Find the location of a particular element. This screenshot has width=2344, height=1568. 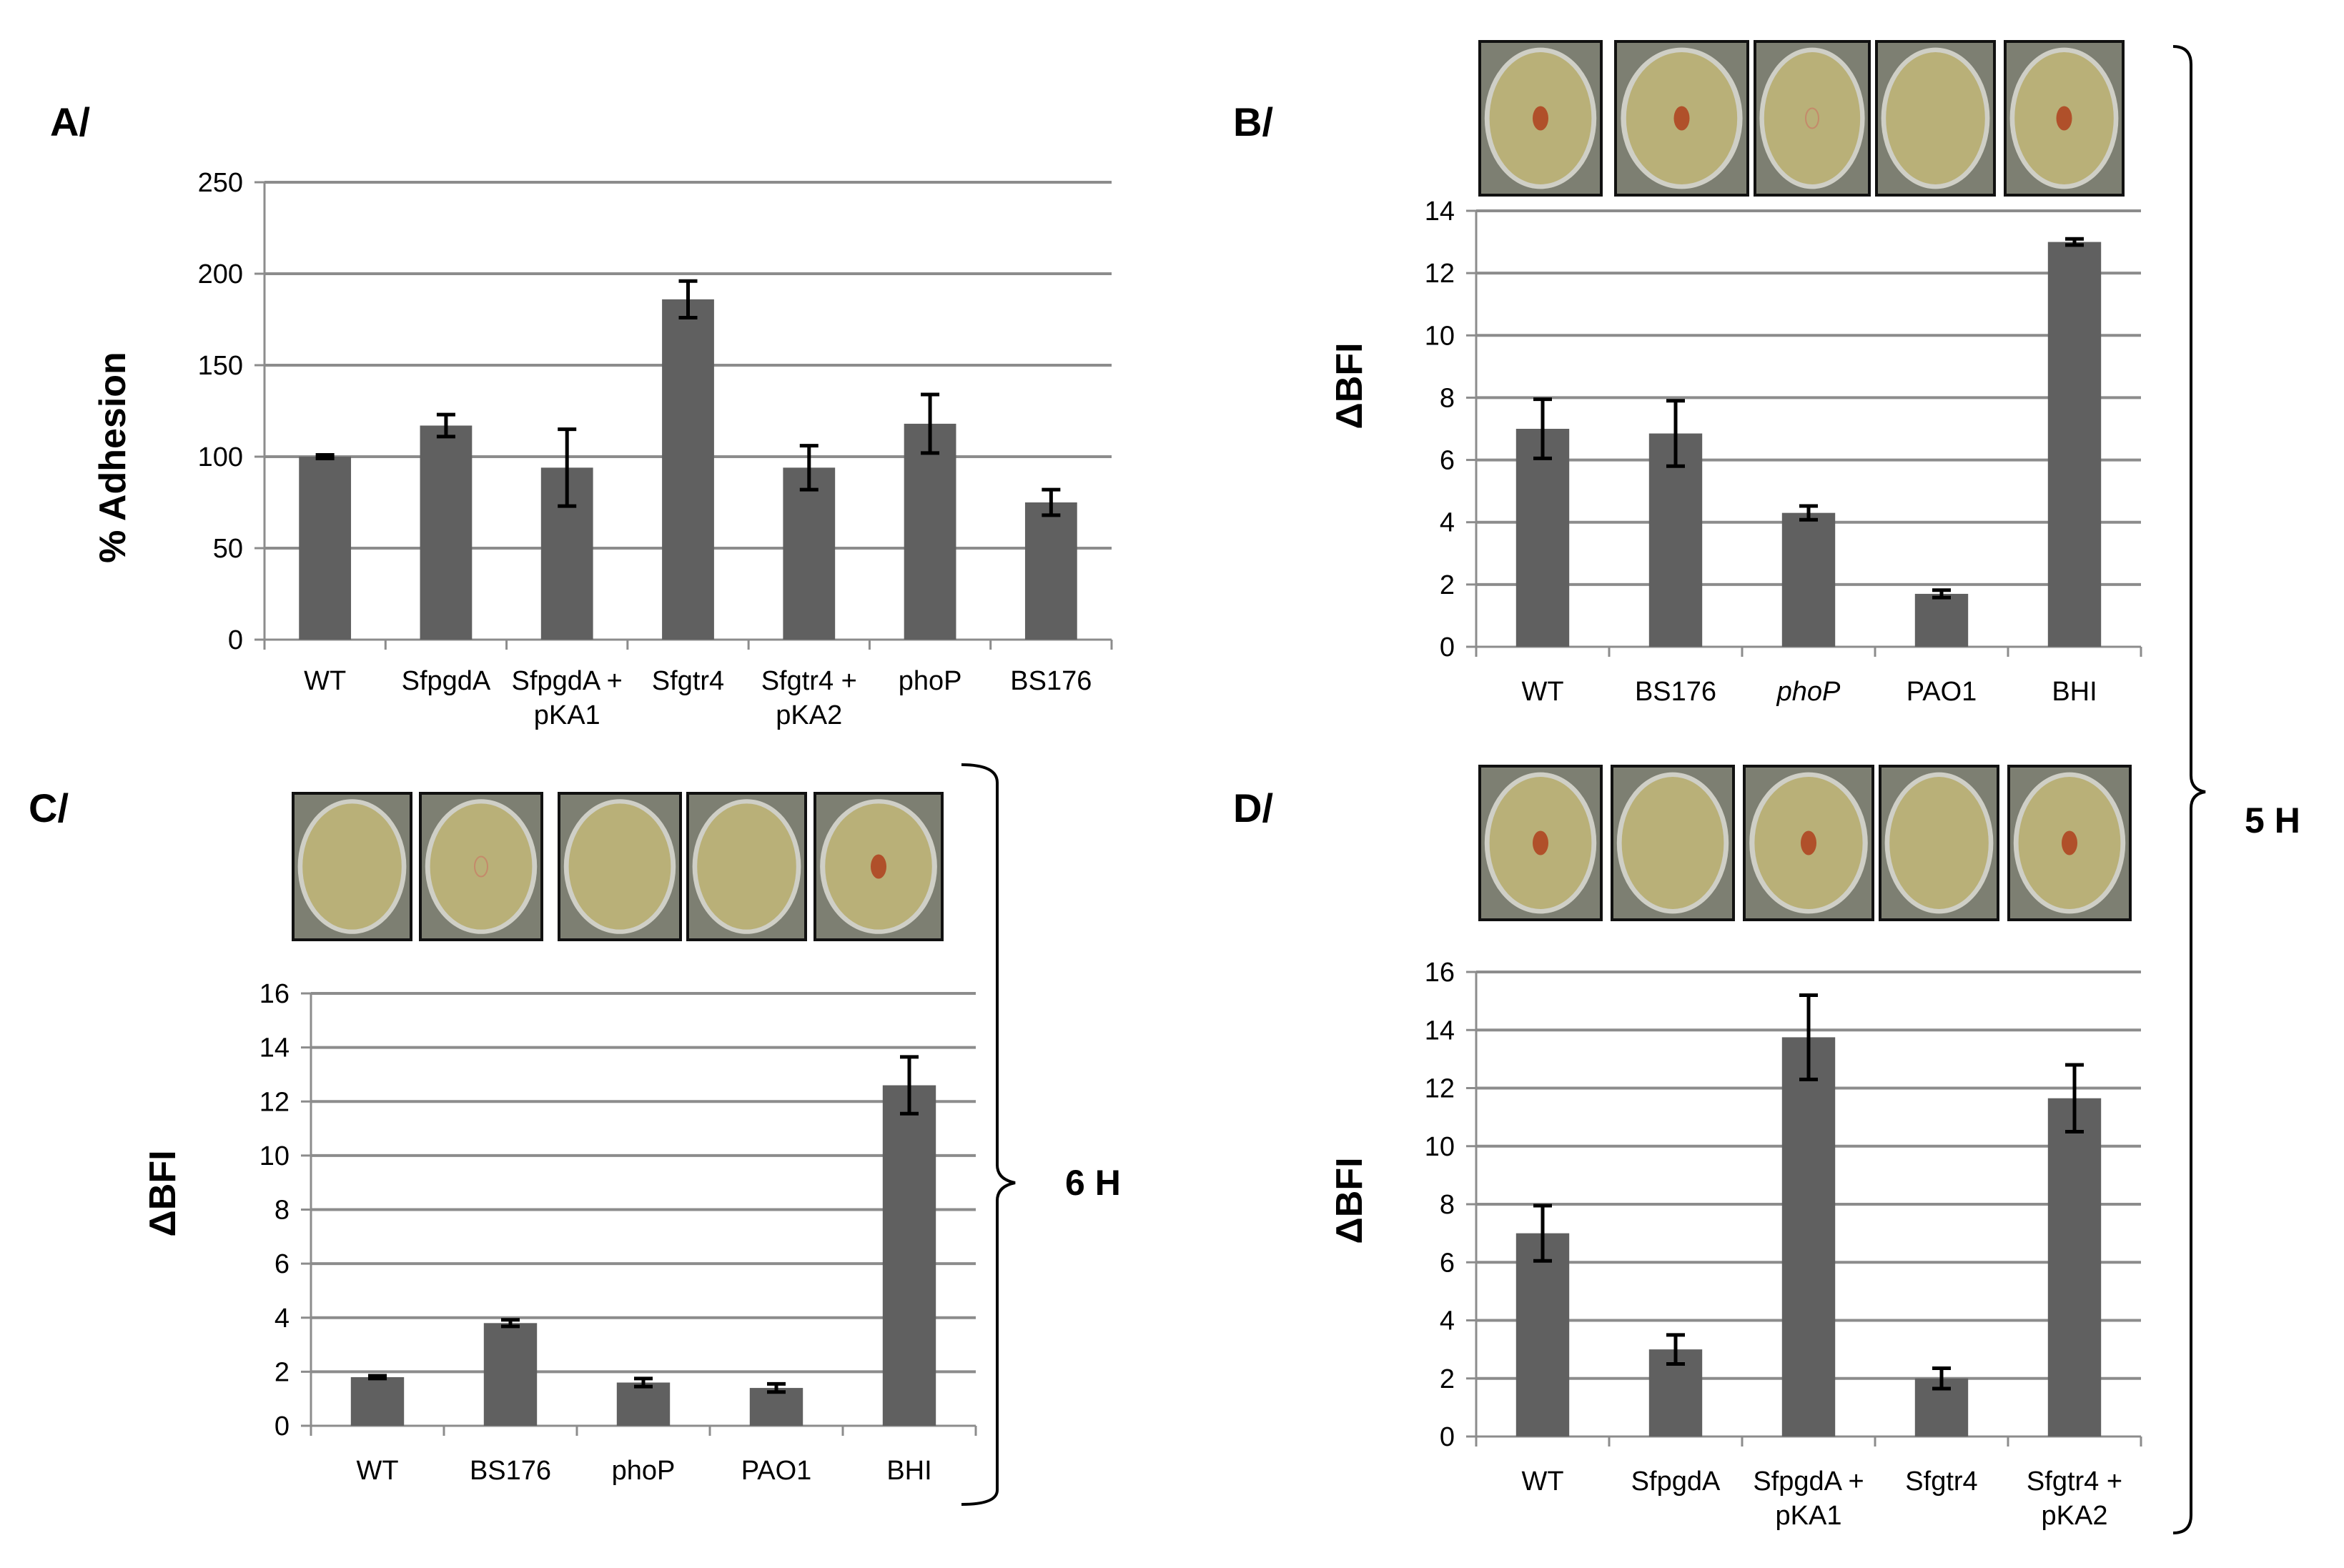

panel-d-y-tick-label: 2 is located at coordinates (1447, 1379).